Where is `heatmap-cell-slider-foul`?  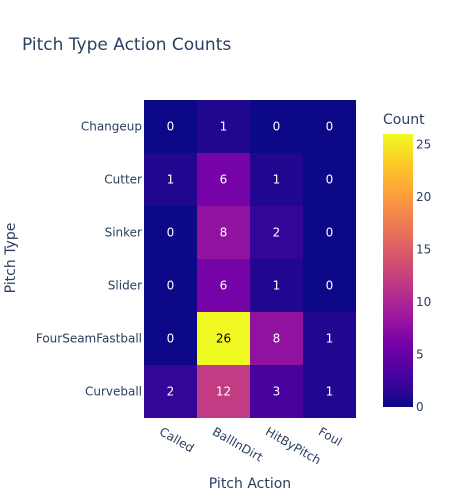
heatmap-cell-slider-foul is located at coordinates (329, 285).